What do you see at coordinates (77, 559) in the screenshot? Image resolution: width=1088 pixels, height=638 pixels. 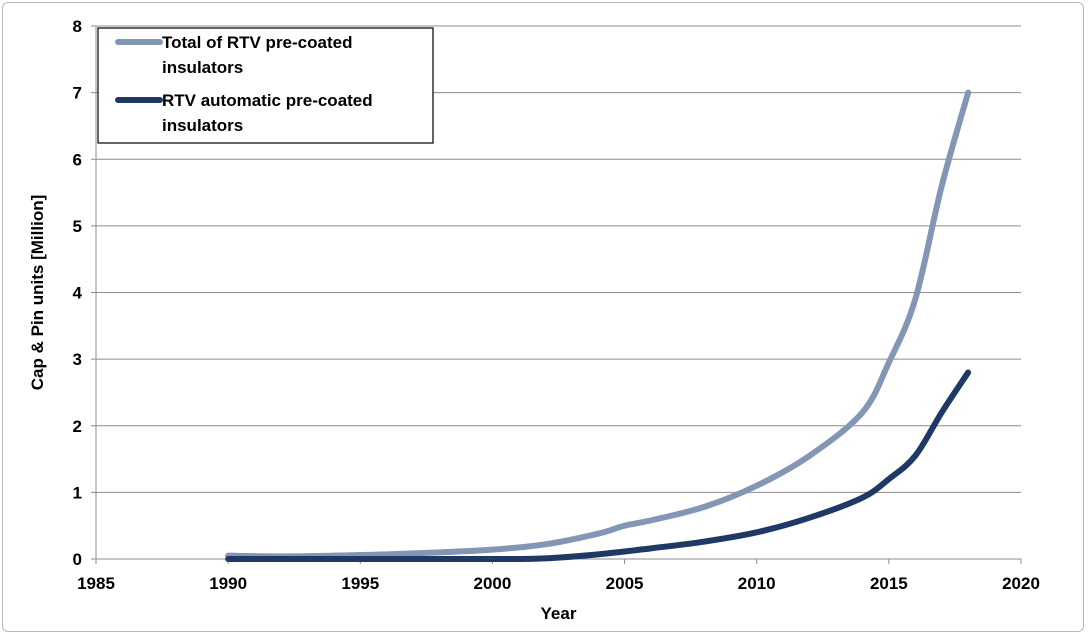 I see `y-tick-label: 0` at bounding box center [77, 559].